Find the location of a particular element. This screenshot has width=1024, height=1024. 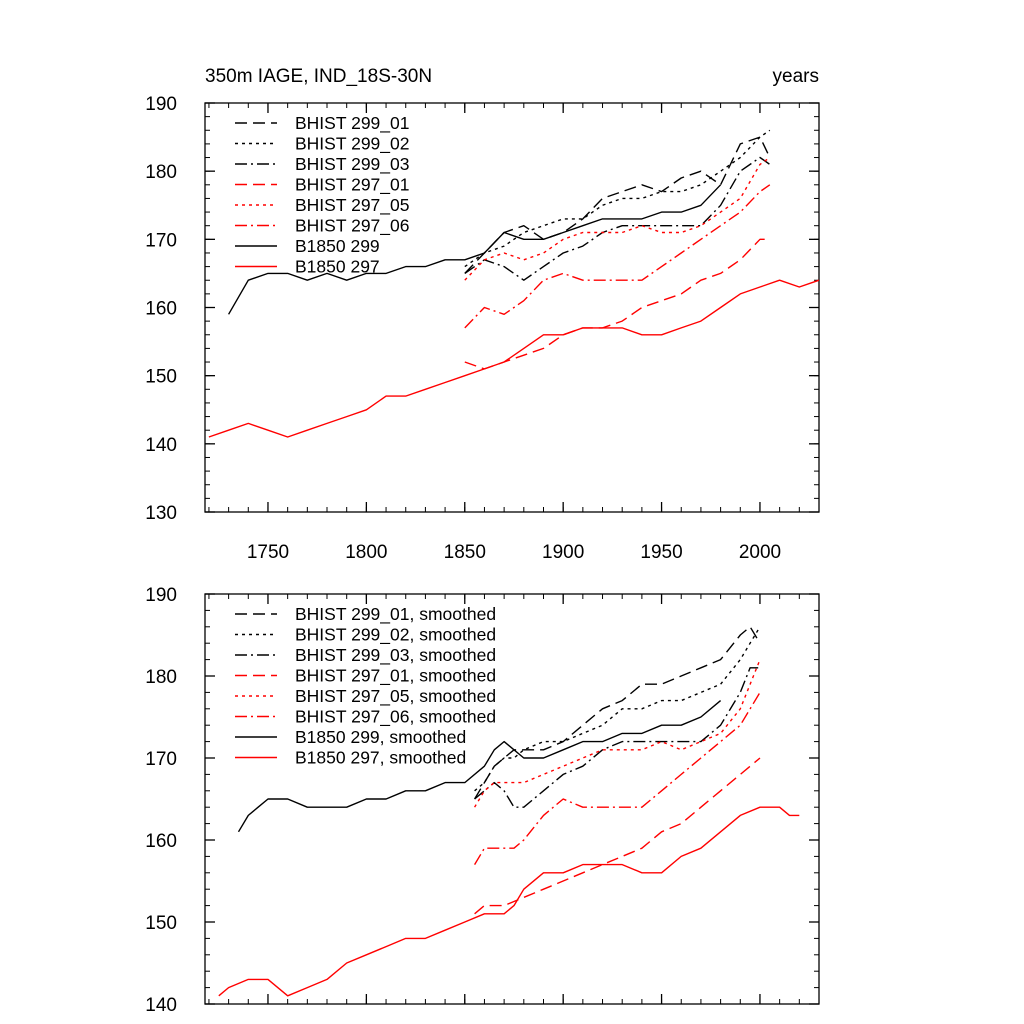

legend-label: B1850 299, smoothed is located at coordinates (380, 737).